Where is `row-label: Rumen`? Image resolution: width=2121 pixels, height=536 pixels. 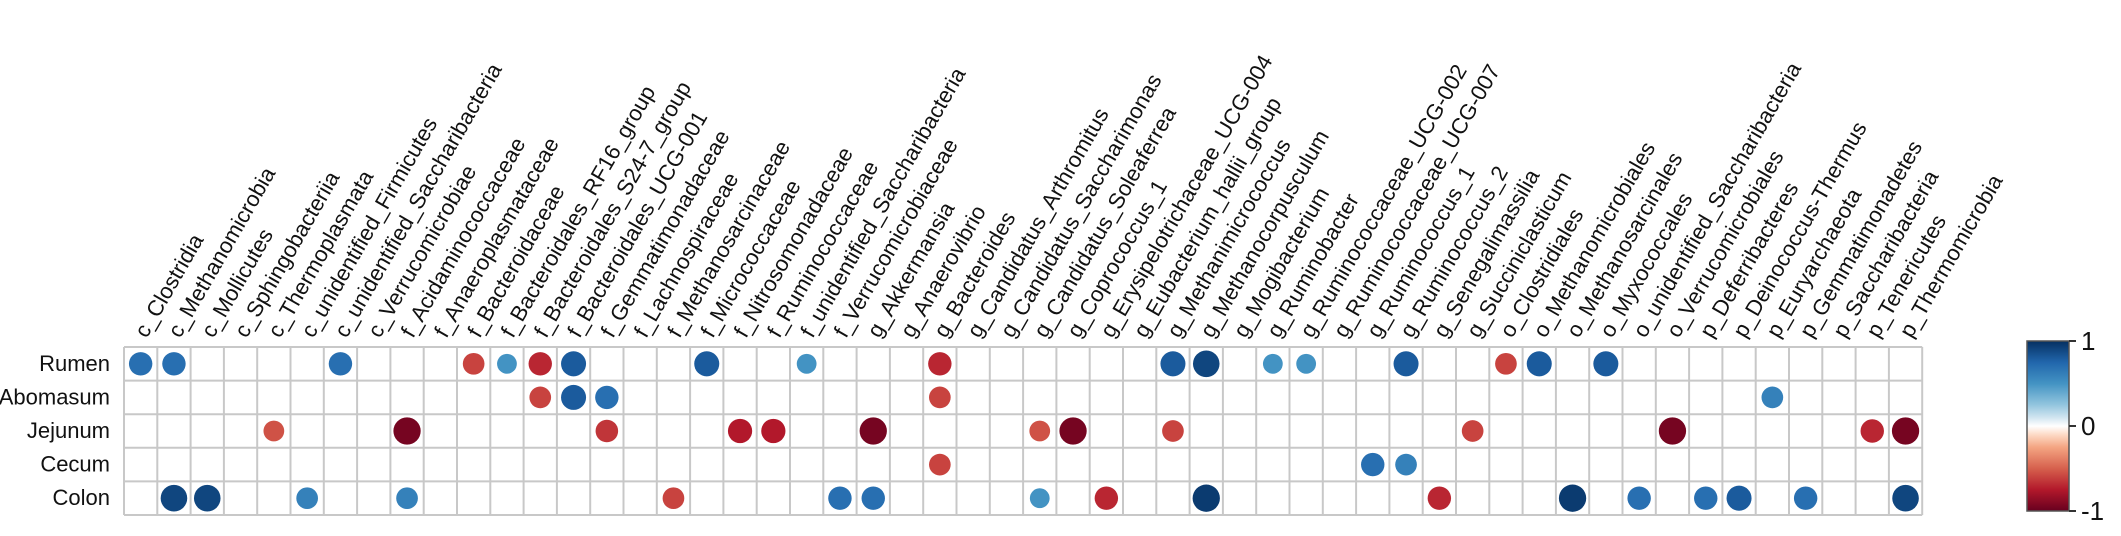
row-label: Rumen is located at coordinates (74, 363).